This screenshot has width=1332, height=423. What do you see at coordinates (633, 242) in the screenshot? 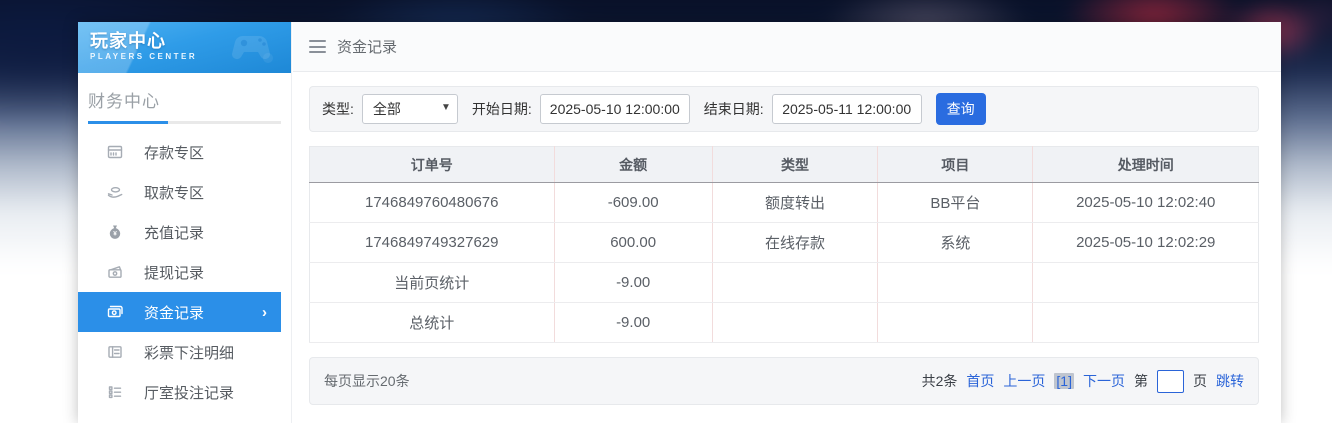
I see `cell-amount: 600.00` at bounding box center [633, 242].